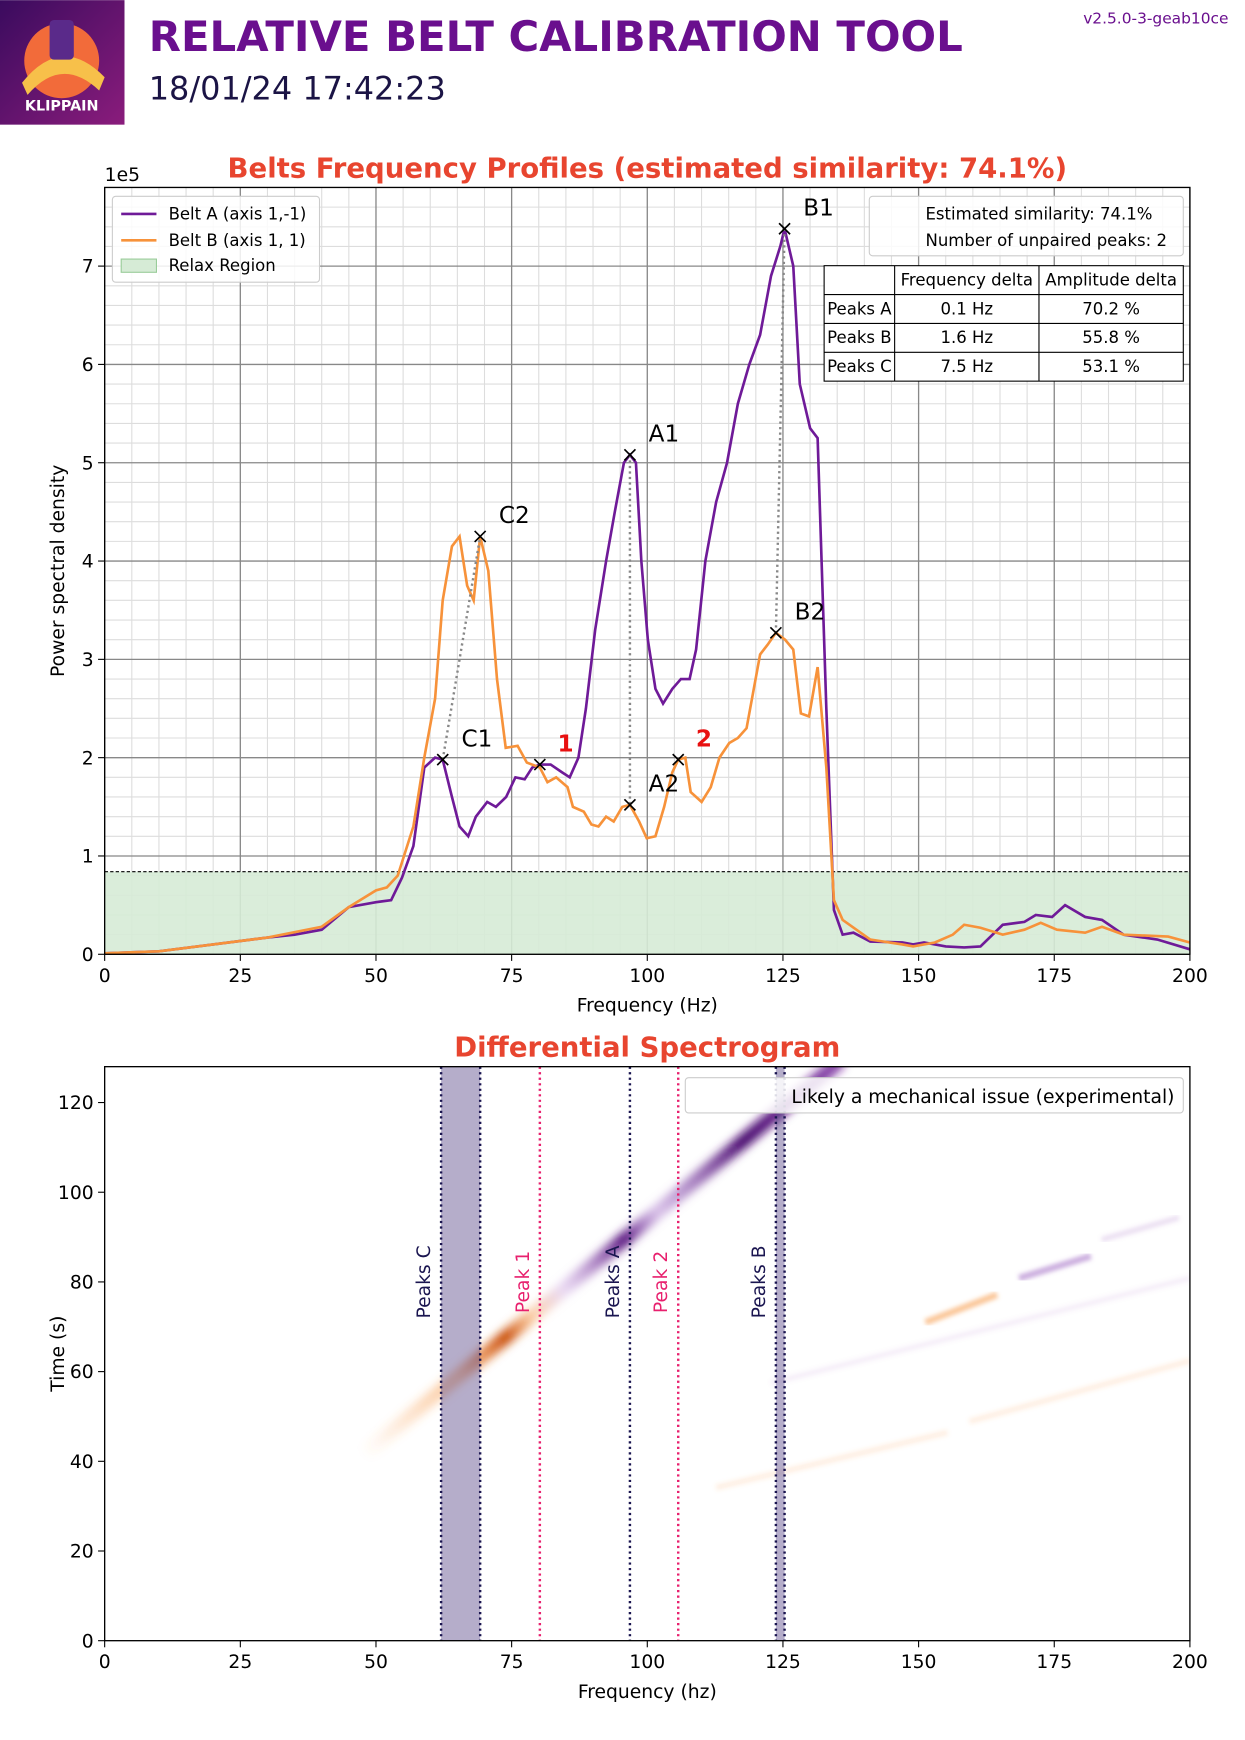  What do you see at coordinates (1111, 337) in the screenshot?
I see `table-cell: 55.8 %` at bounding box center [1111, 337].